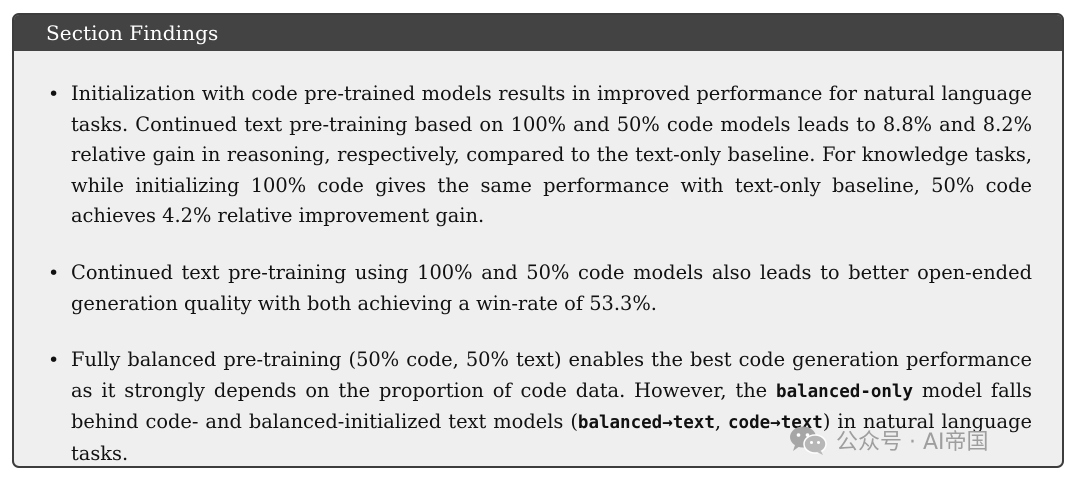 The height and width of the screenshot is (486, 1080). I want to click on finding-text-3c: ,, so click(721, 422).